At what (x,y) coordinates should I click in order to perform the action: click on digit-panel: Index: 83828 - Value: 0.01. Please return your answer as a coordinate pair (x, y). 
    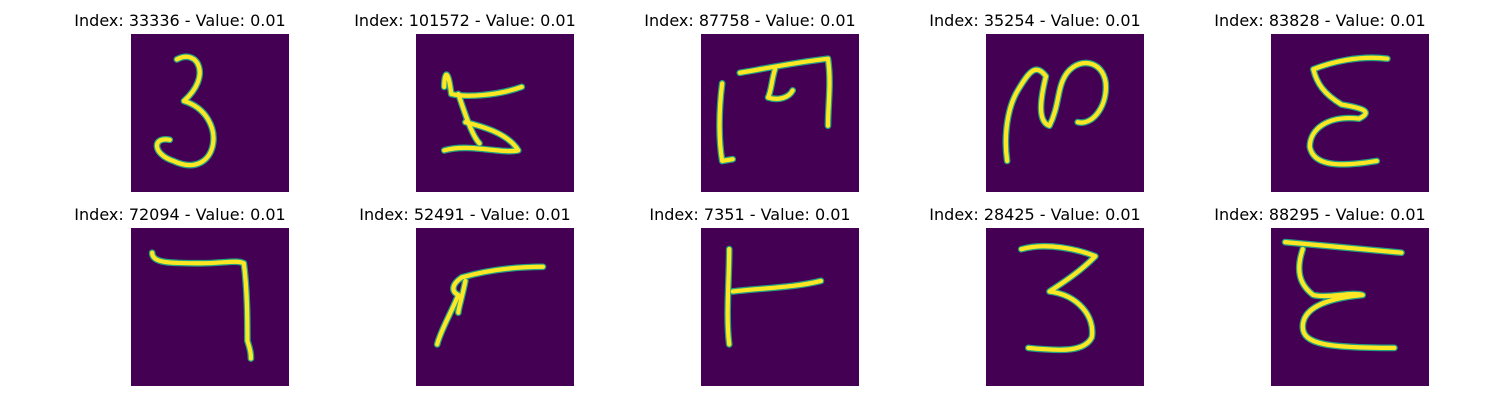
    Looking at the image, I should click on (1320, 96).